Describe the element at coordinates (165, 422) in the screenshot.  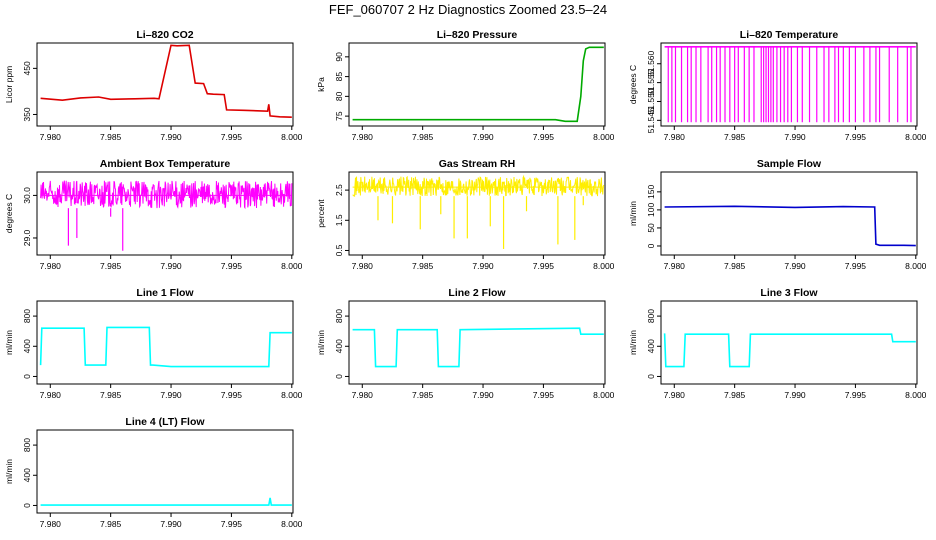
I see `chart-title: Line 4 (LT) Flow` at that location.